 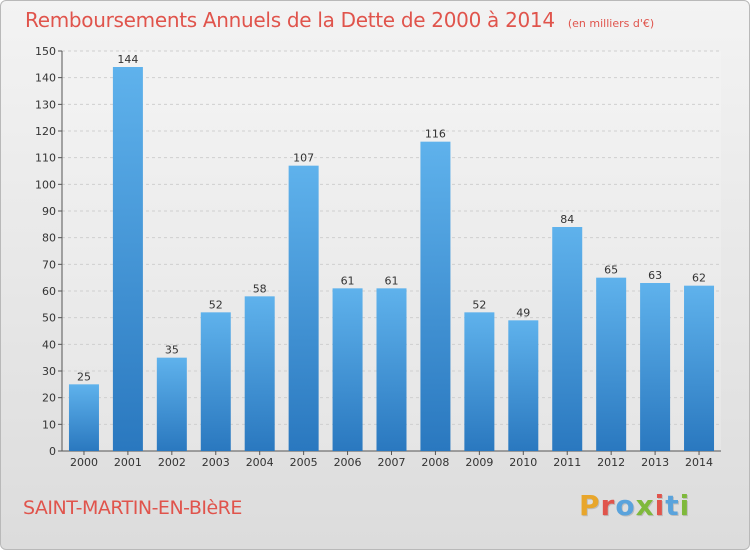 I want to click on chart-unit: (en milliers d'€), so click(x=611, y=23).